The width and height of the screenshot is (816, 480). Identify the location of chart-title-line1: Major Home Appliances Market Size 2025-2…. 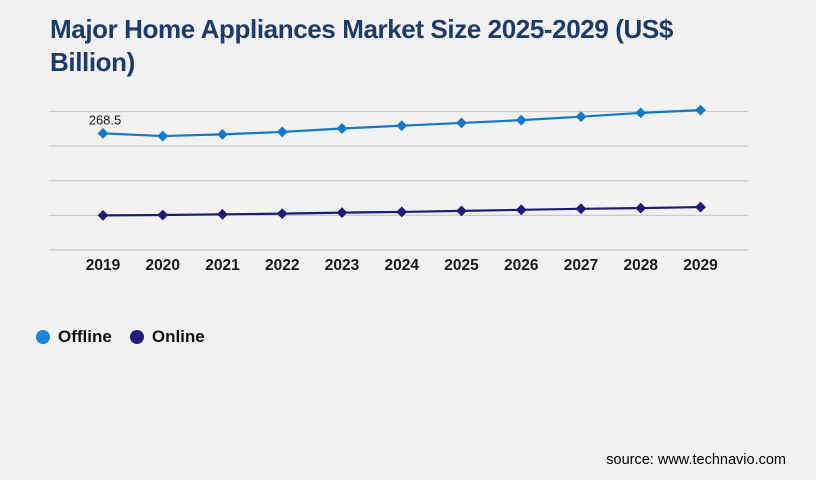
(361, 29).